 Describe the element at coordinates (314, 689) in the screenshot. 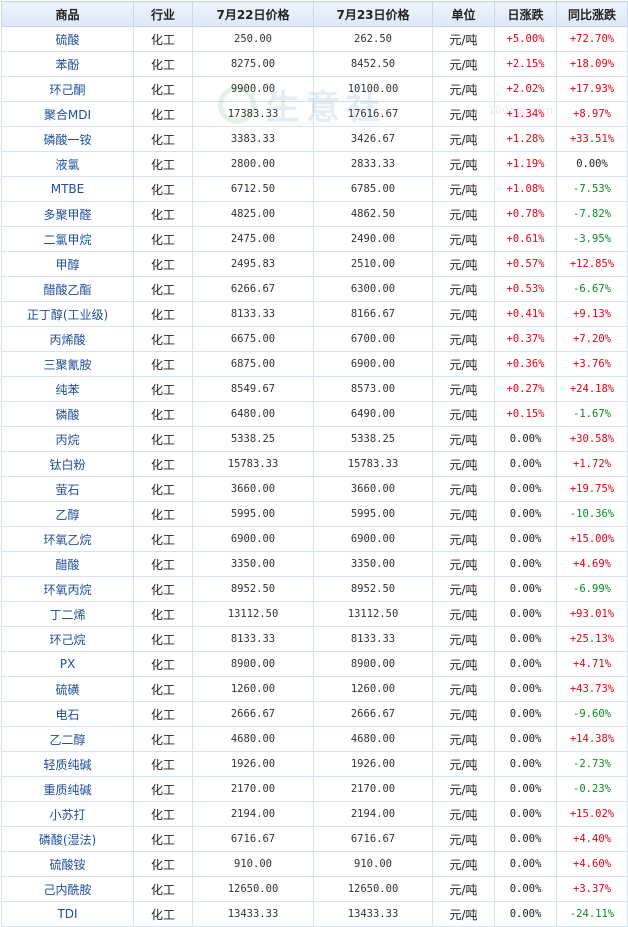

I see `table-row: 硫磺 化工 1260.00 1260.00 元/吨 0.00% +43.73%` at that location.